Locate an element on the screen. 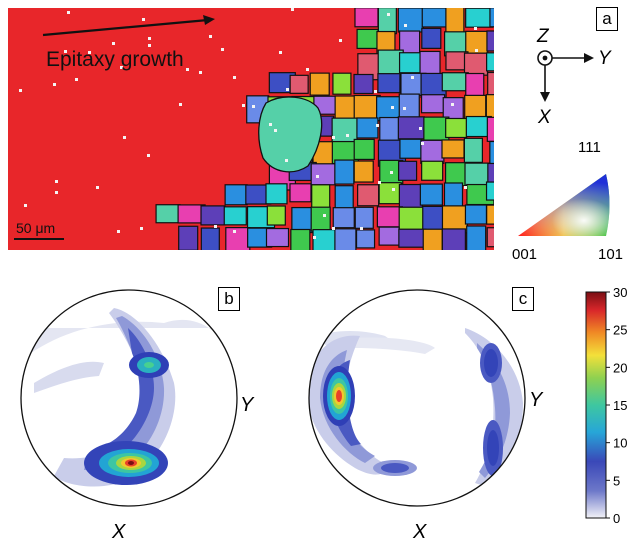 The height and width of the screenshot is (543, 642). z-axis-dot is located at coordinates (545, 58).